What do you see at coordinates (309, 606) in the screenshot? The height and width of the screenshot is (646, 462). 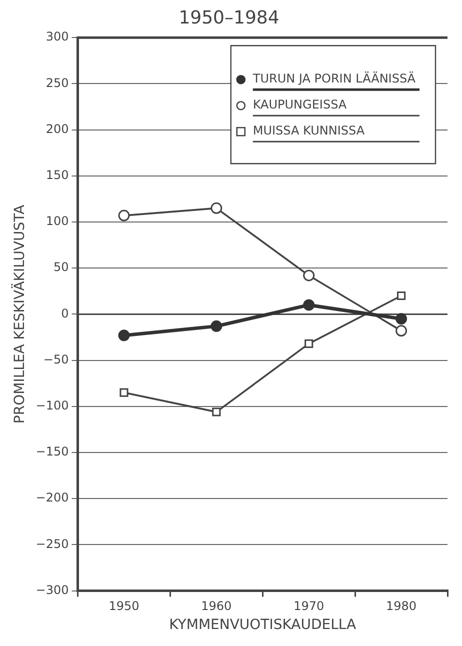 I see `x-tick-label: 1970` at bounding box center [309, 606].